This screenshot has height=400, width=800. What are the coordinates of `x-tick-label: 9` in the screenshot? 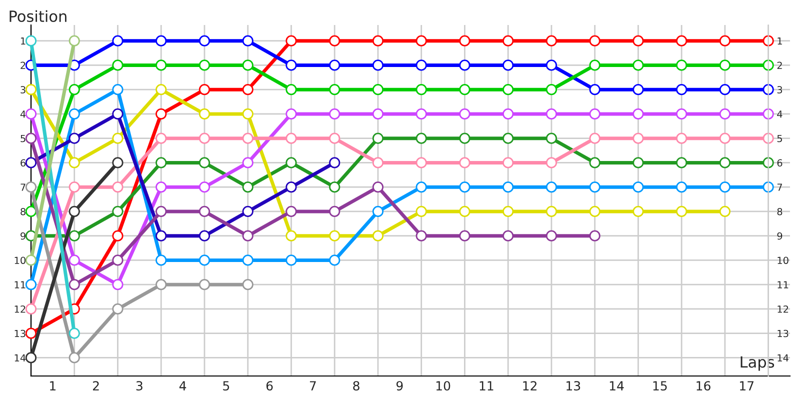 It's located at (399, 386).